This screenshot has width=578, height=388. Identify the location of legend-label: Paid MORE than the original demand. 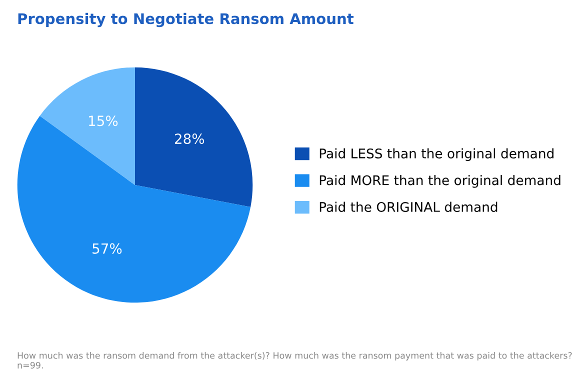
(440, 181).